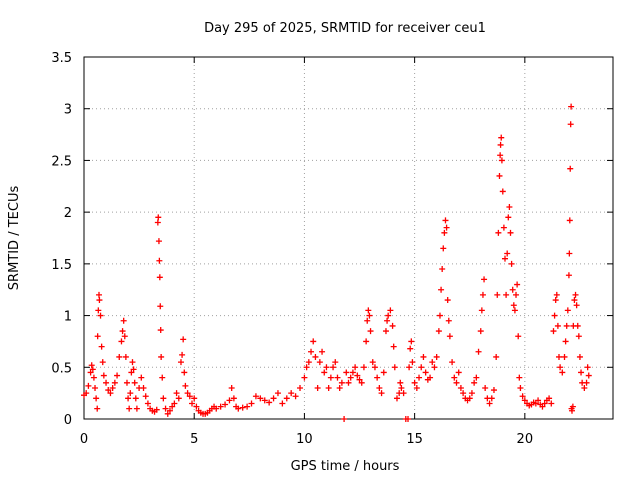 The height and width of the screenshot is (480, 640). I want to click on y-tick-label: 1, so click(68, 317).